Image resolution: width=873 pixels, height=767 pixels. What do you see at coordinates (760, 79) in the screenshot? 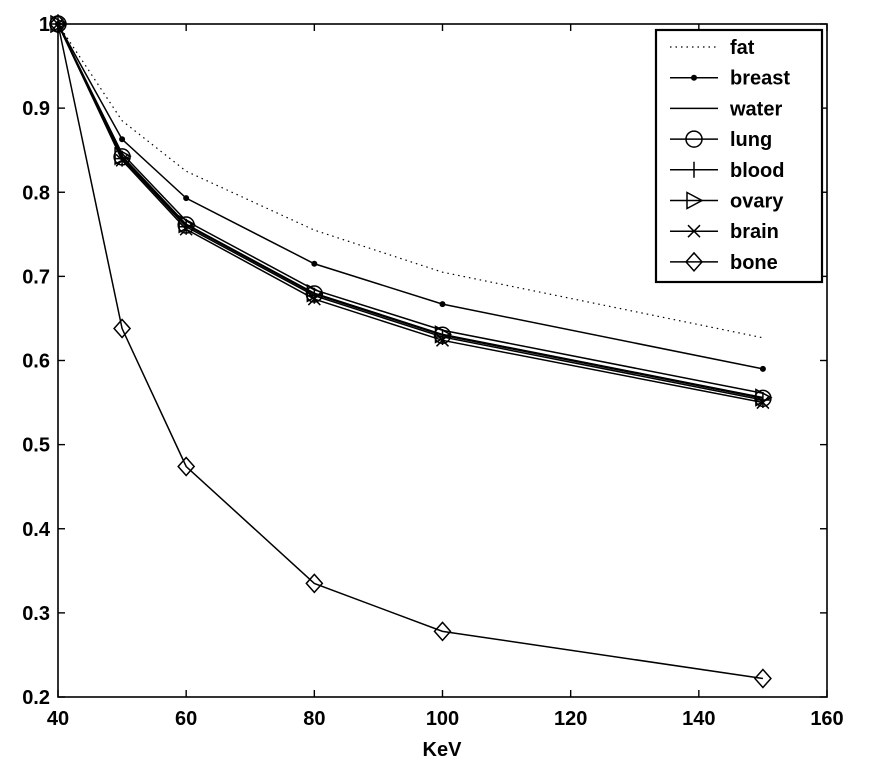
I see `legend-label-breast: breast` at bounding box center [760, 79].